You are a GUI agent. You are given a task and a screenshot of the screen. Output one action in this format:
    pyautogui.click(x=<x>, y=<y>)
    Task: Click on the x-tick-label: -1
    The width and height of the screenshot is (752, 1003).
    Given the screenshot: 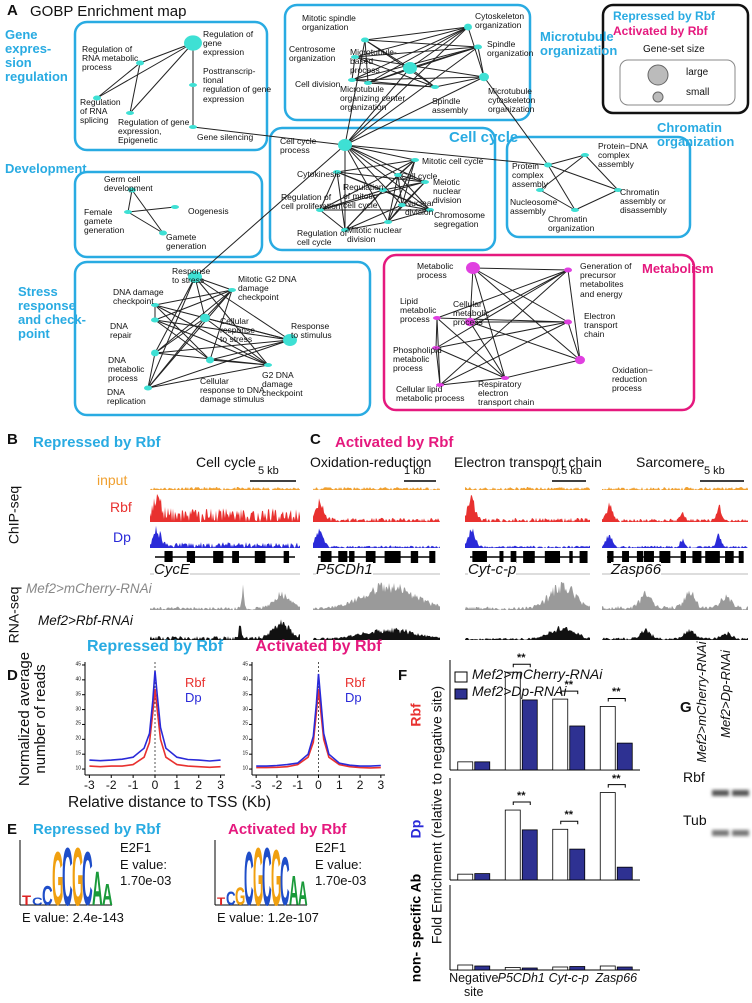 What is the action you would take?
    pyautogui.click(x=133, y=785)
    